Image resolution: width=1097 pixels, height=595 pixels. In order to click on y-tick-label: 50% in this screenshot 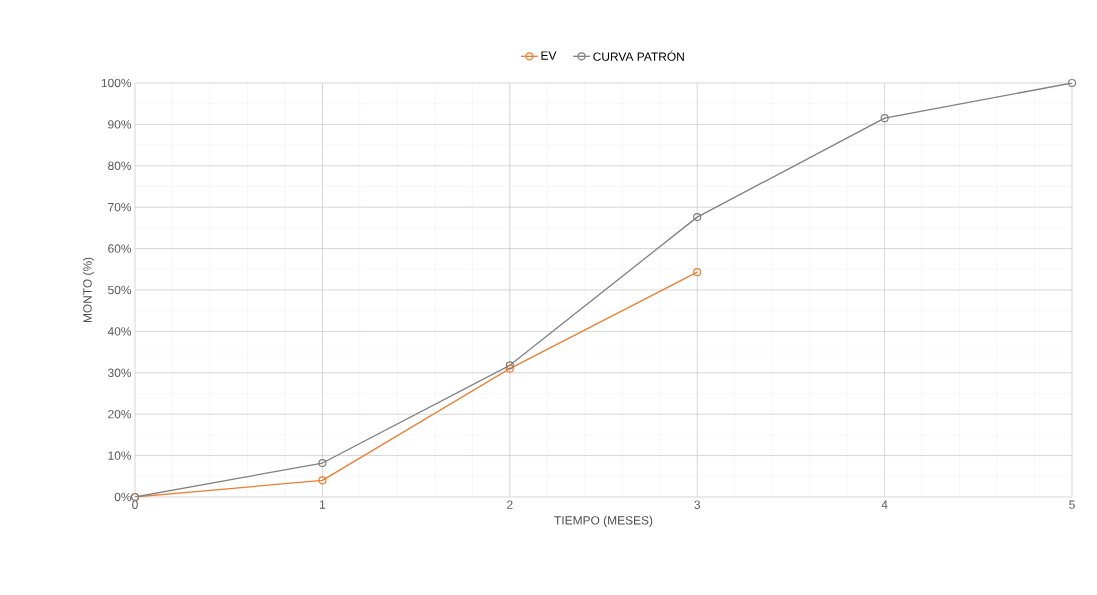, I will do `click(120, 290)`.